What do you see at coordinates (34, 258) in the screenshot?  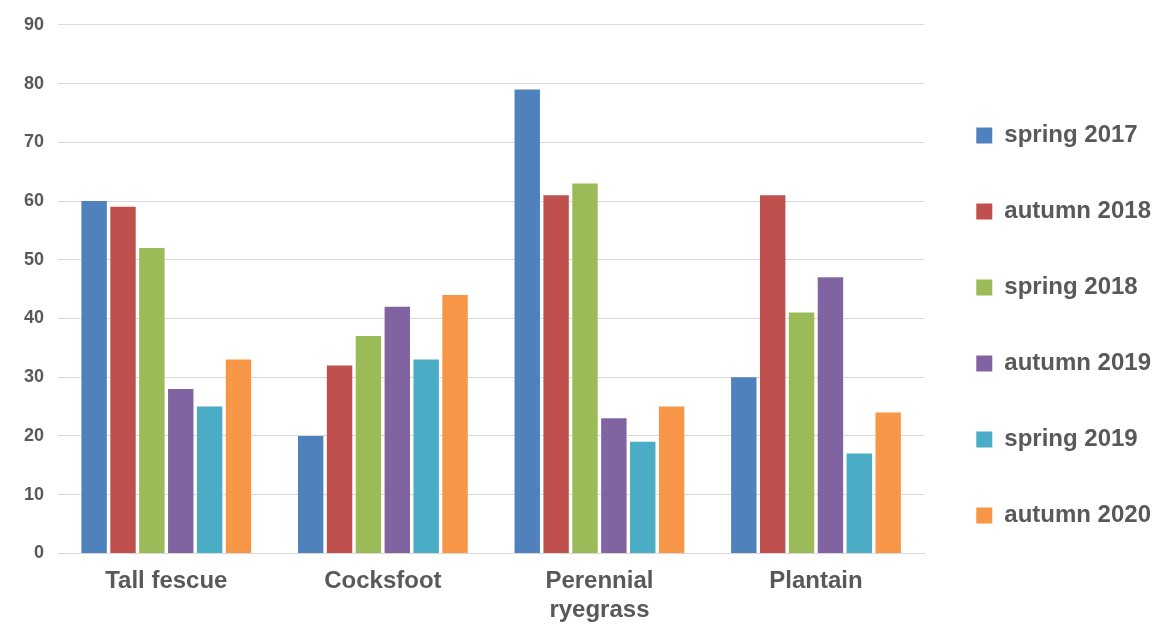 I see `y-tick-label: 50` at bounding box center [34, 258].